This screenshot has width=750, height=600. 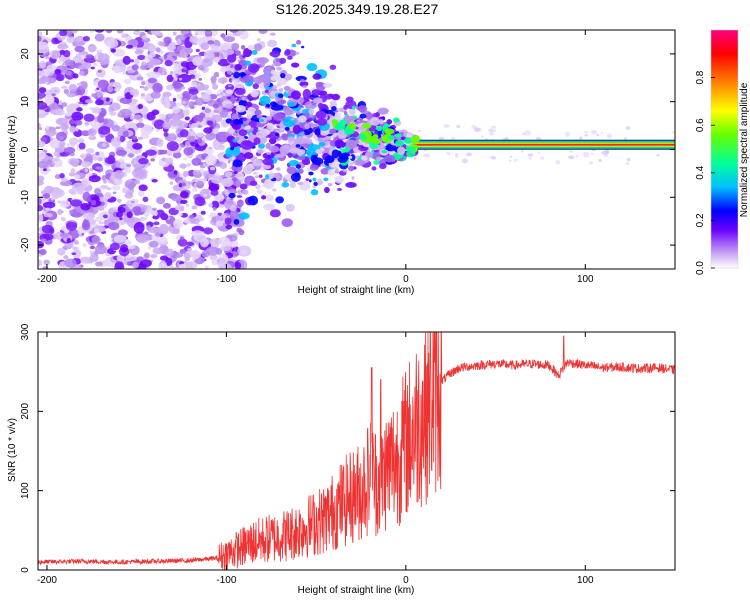 What do you see at coordinates (25, 197) in the screenshot?
I see `y-tick-label: -10` at bounding box center [25, 197].